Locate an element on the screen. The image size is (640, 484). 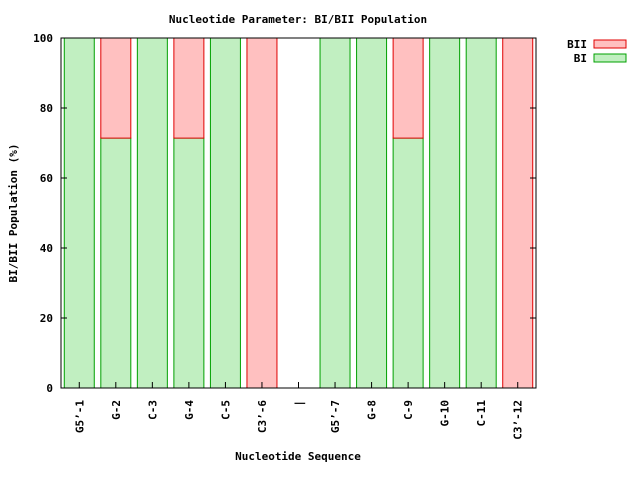
x-tick-label-9: C-9 is located at coordinates (408, 410).